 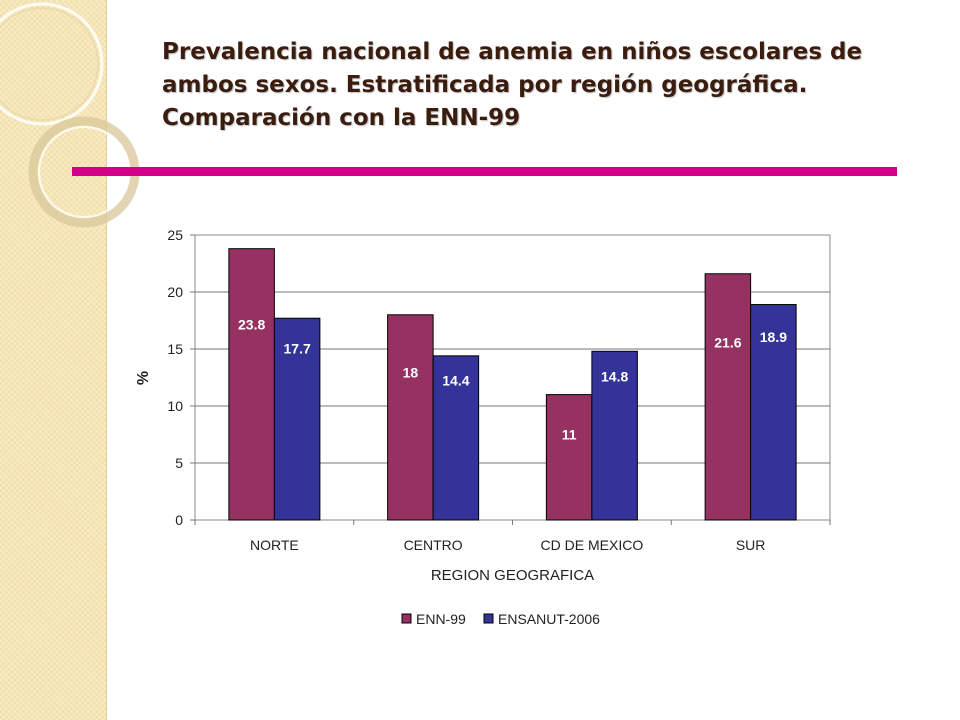 I want to click on legend-label: ENSANUT-2006, so click(x=549, y=619).